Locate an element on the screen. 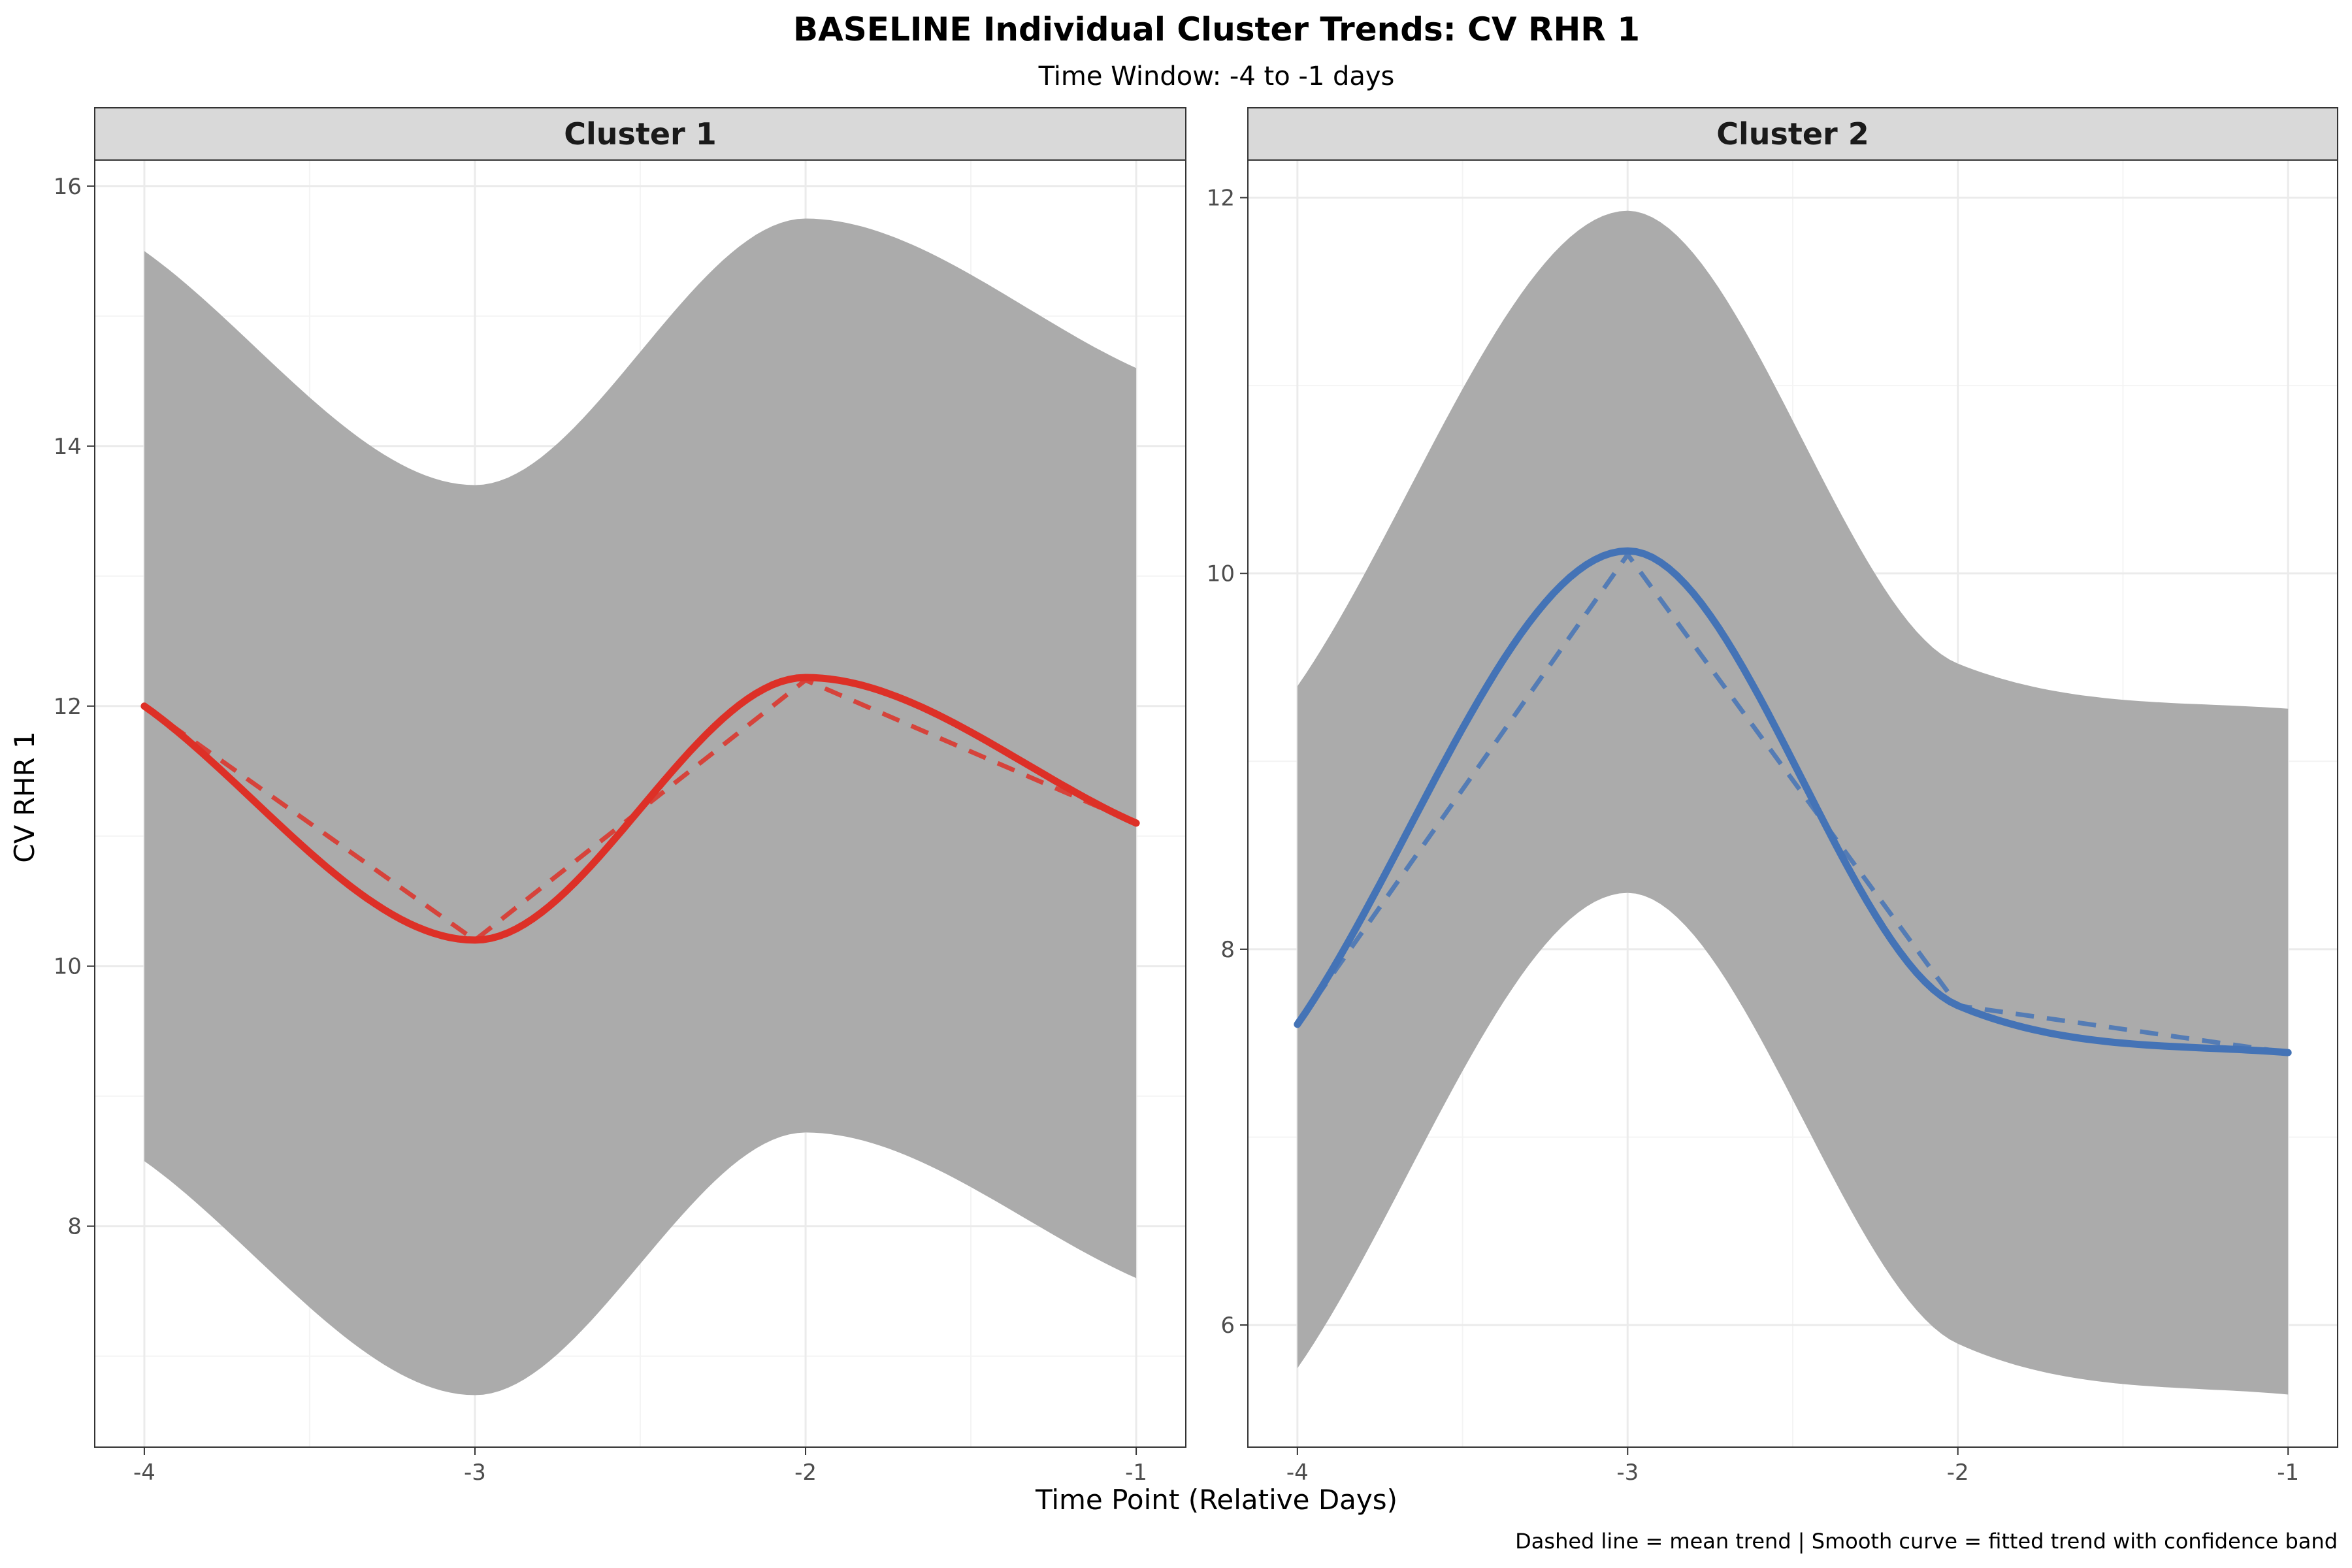 The width and height of the screenshot is (2352, 1568). y-tick-label: 6 is located at coordinates (1227, 1326).